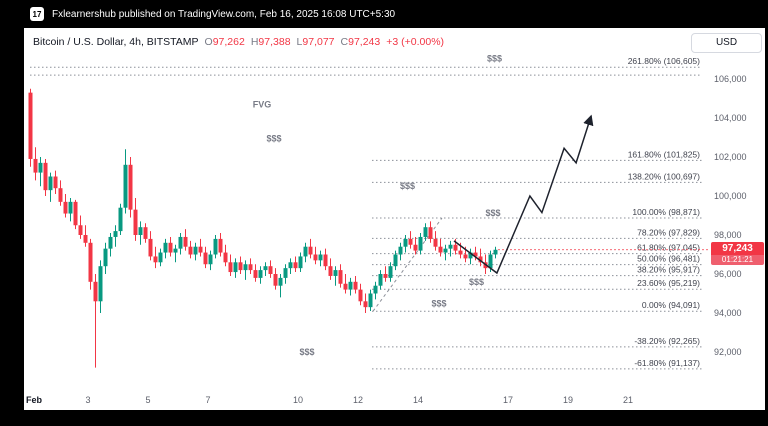 The width and height of the screenshot is (768, 426). Describe the element at coordinates (737, 248) in the screenshot. I see `last-price: 97,243` at that location.